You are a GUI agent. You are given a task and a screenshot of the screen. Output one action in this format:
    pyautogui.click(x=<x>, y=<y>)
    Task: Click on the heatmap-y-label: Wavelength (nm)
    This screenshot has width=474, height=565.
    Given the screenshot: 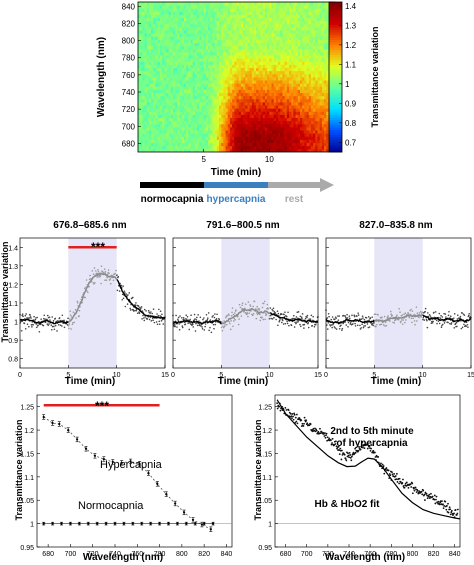 What is the action you would take?
    pyautogui.click(x=101, y=77)
    